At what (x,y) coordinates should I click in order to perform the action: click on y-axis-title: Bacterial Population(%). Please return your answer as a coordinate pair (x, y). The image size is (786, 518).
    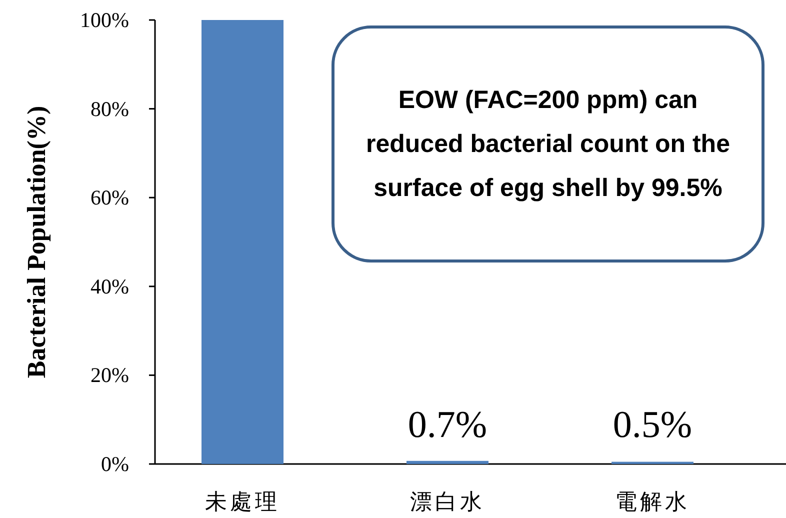
    Looking at the image, I should click on (36, 242).